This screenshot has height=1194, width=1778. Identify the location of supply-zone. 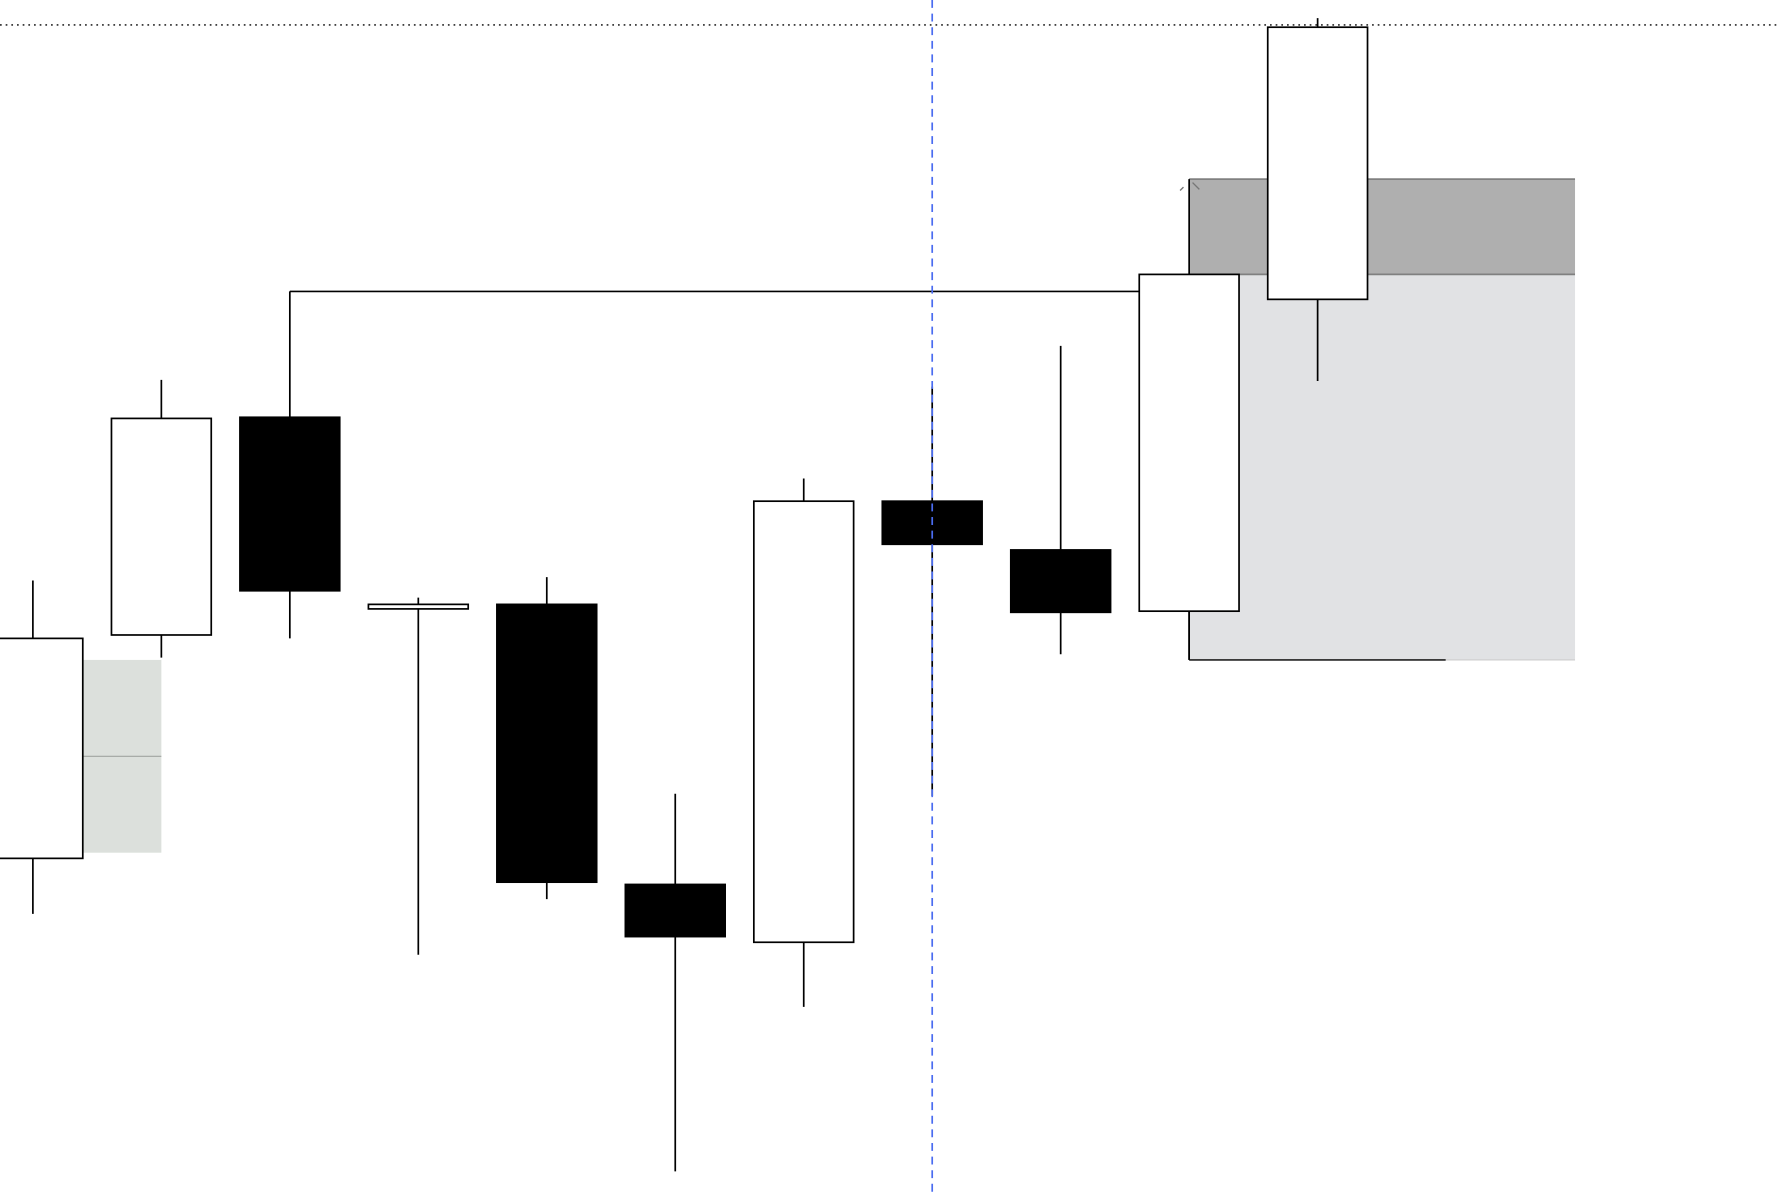
(1382, 227).